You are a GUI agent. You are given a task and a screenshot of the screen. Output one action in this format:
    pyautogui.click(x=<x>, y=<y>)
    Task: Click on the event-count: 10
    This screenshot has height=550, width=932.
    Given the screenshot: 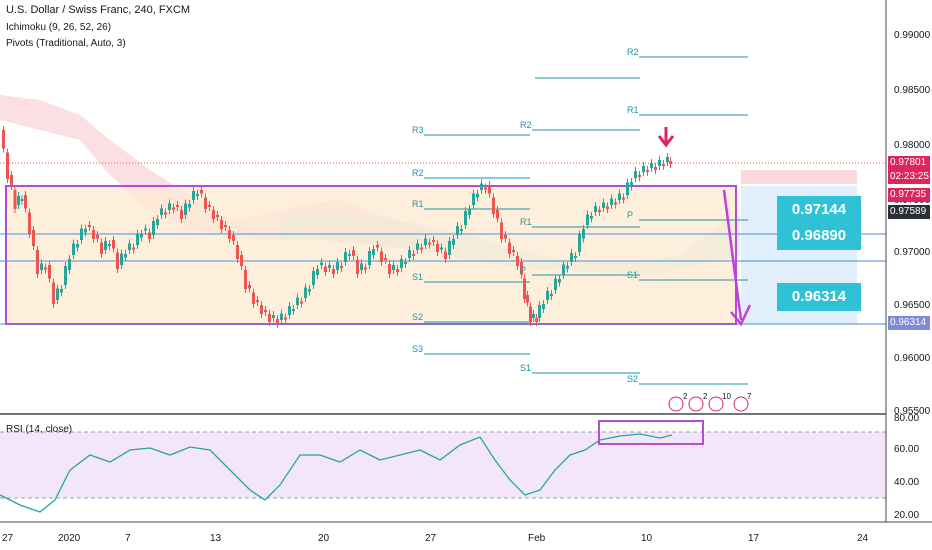 What is the action you would take?
    pyautogui.click(x=726, y=396)
    